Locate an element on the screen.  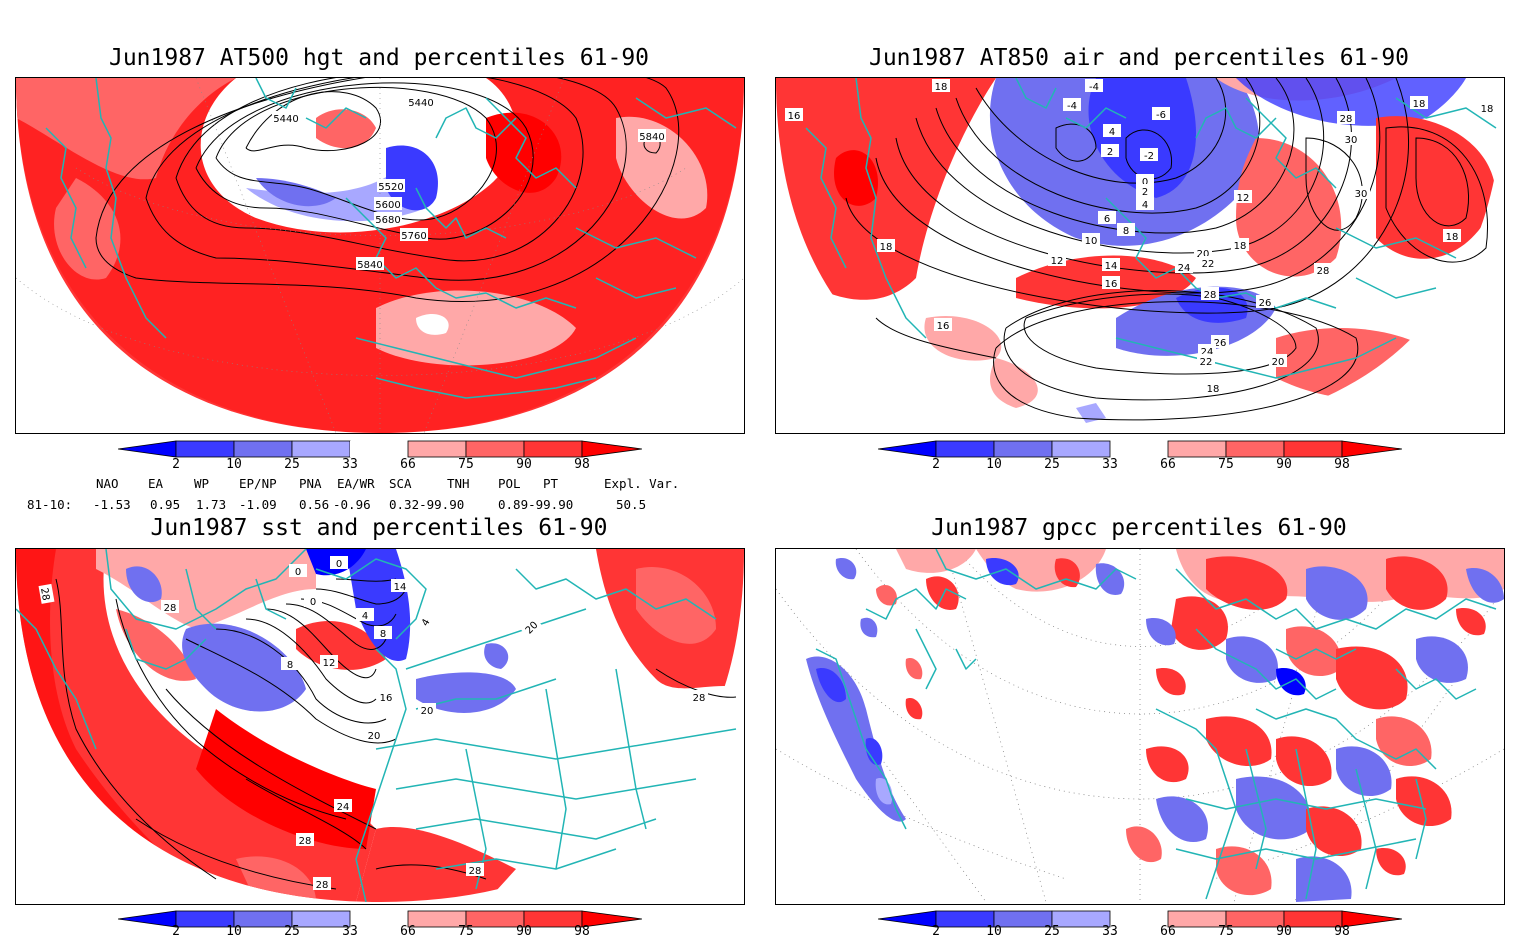
index-value: 0.32-99.90 is located at coordinates (427, 504).